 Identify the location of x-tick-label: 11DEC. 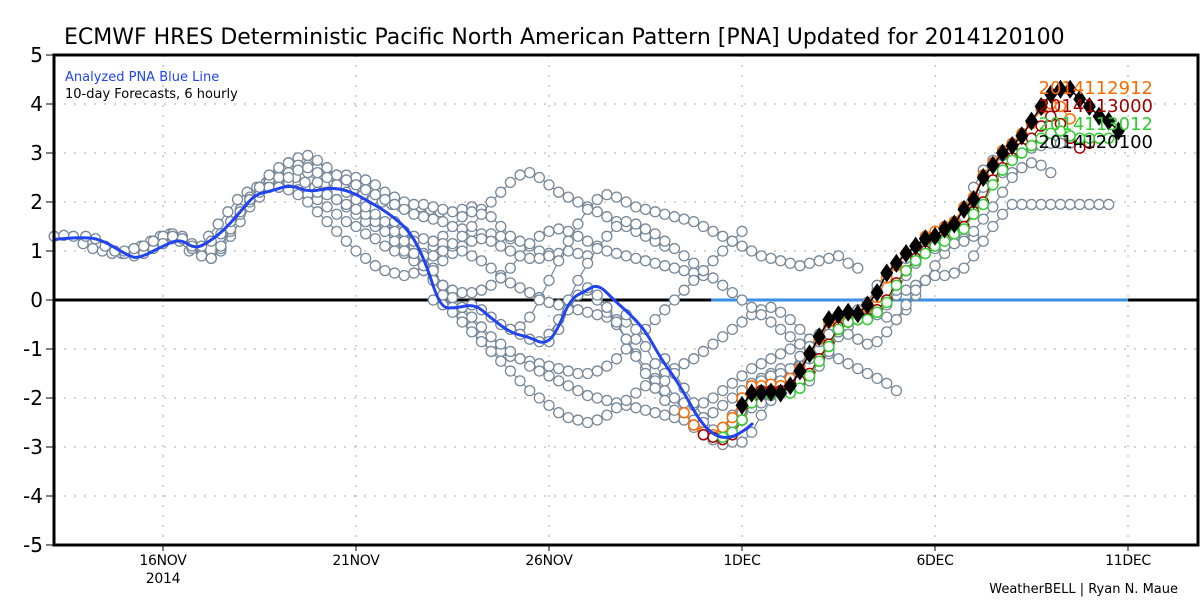
(1128, 561).